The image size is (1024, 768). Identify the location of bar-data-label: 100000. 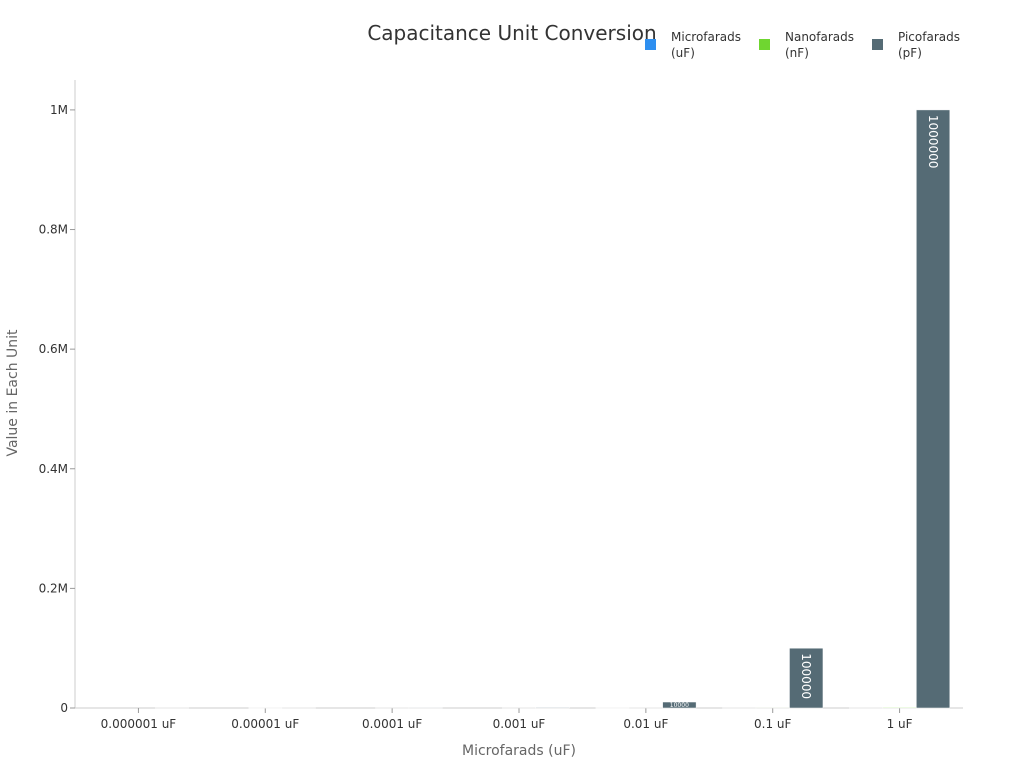
(806, 676).